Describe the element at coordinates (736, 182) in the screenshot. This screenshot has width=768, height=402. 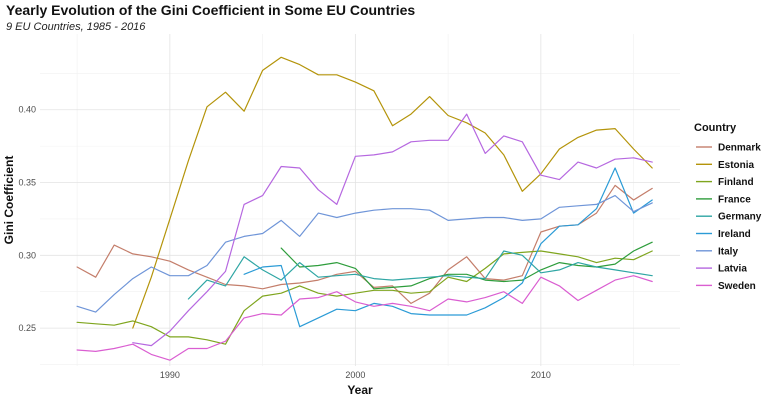
I see `legend-label-finland: Finland` at that location.